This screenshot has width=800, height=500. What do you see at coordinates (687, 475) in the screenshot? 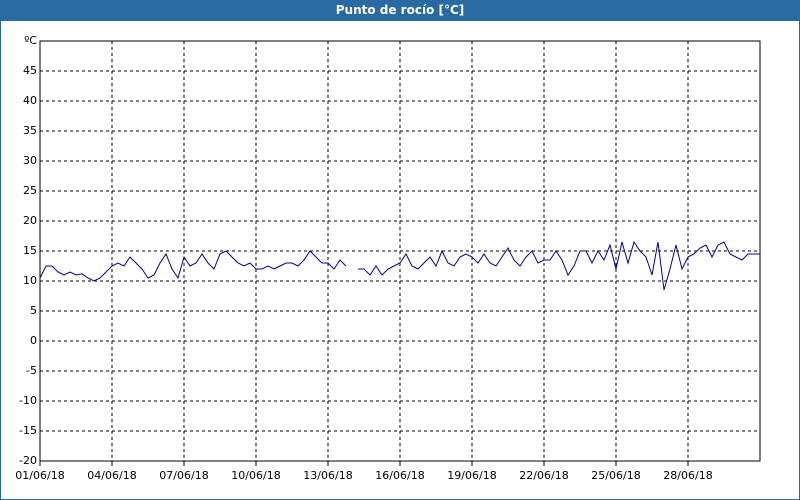
I see `x-tick-label: 28/06/18` at bounding box center [687, 475].